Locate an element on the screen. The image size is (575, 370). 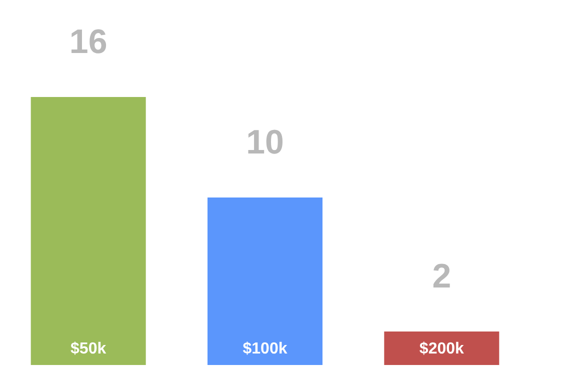
data-label: 16 is located at coordinates (88, 42).